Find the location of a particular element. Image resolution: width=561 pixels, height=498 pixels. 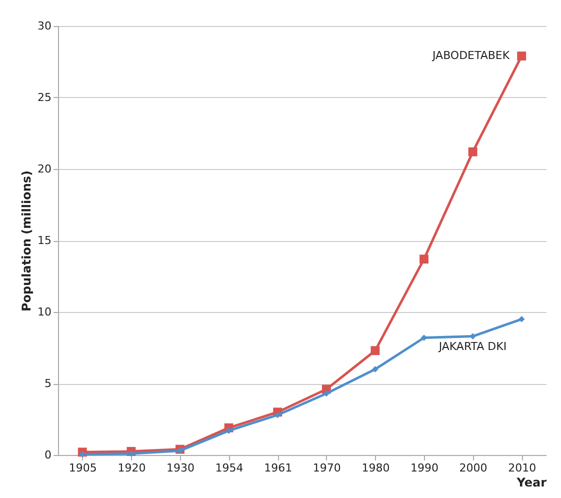

x-axis-title: Year is located at coordinates (531, 483).